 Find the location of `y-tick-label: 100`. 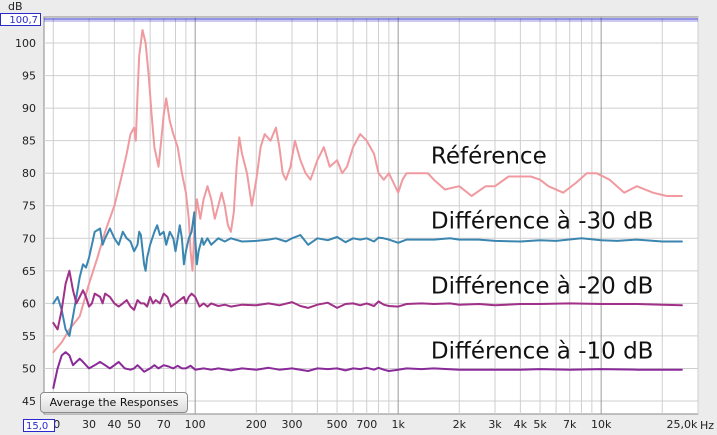

y-tick-label: 100 is located at coordinates (25, 43).